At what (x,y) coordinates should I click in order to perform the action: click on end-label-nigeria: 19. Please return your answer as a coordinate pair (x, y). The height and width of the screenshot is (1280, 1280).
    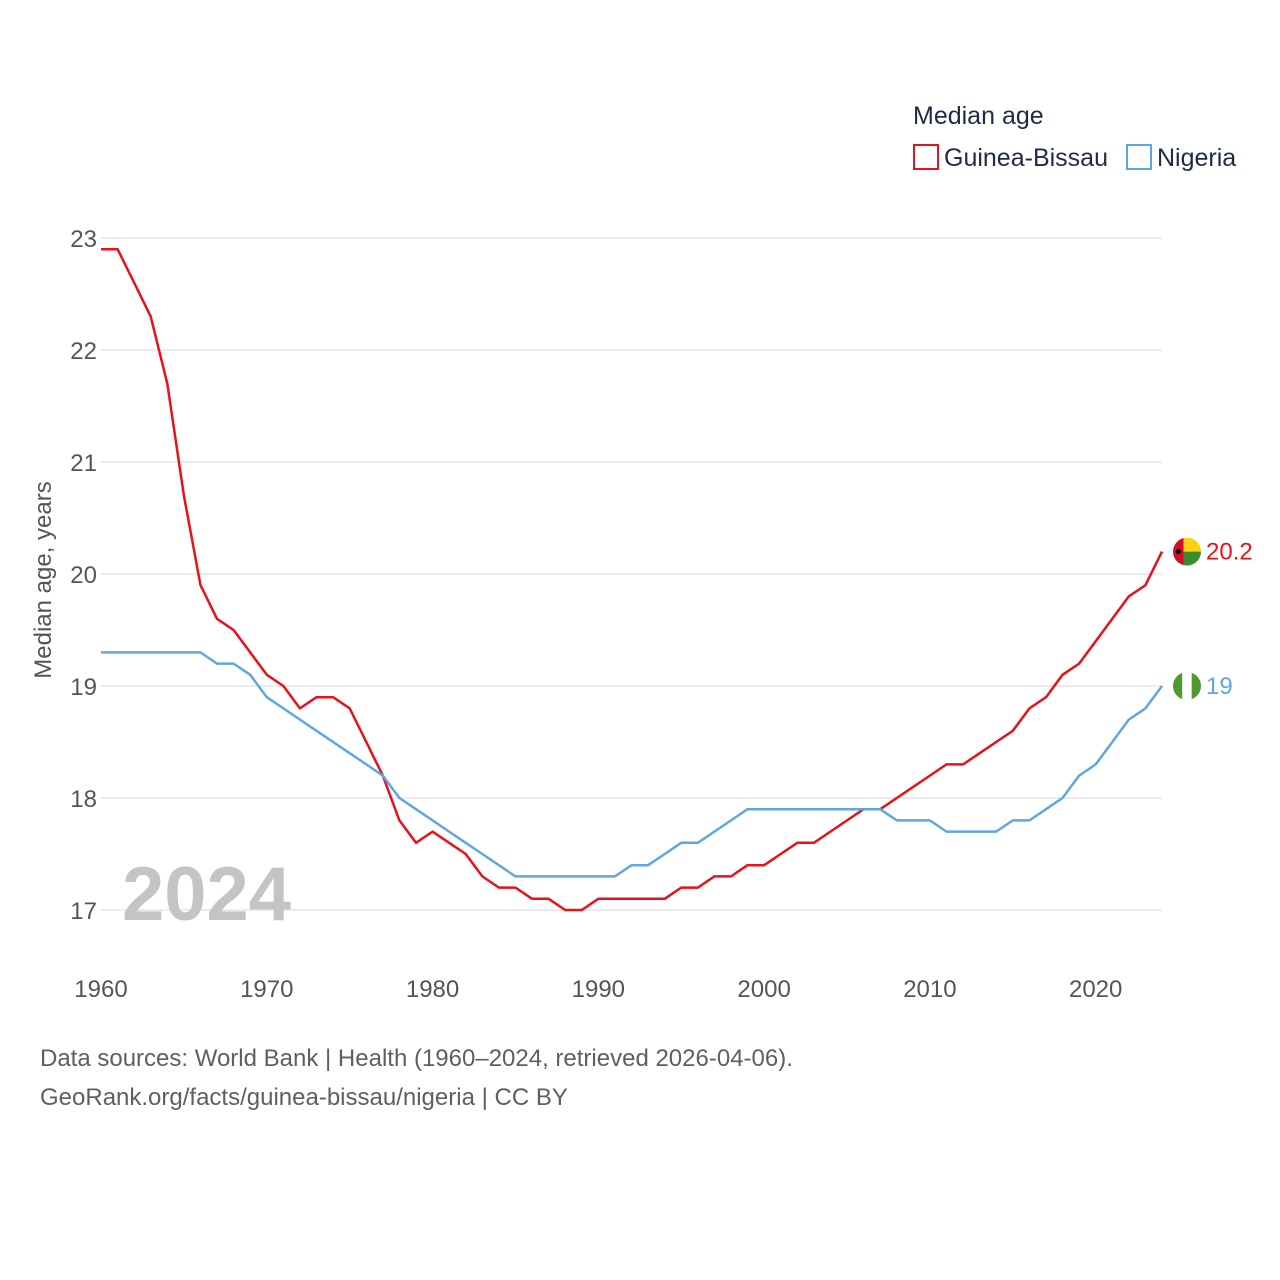
    Looking at the image, I should click on (1219, 686).